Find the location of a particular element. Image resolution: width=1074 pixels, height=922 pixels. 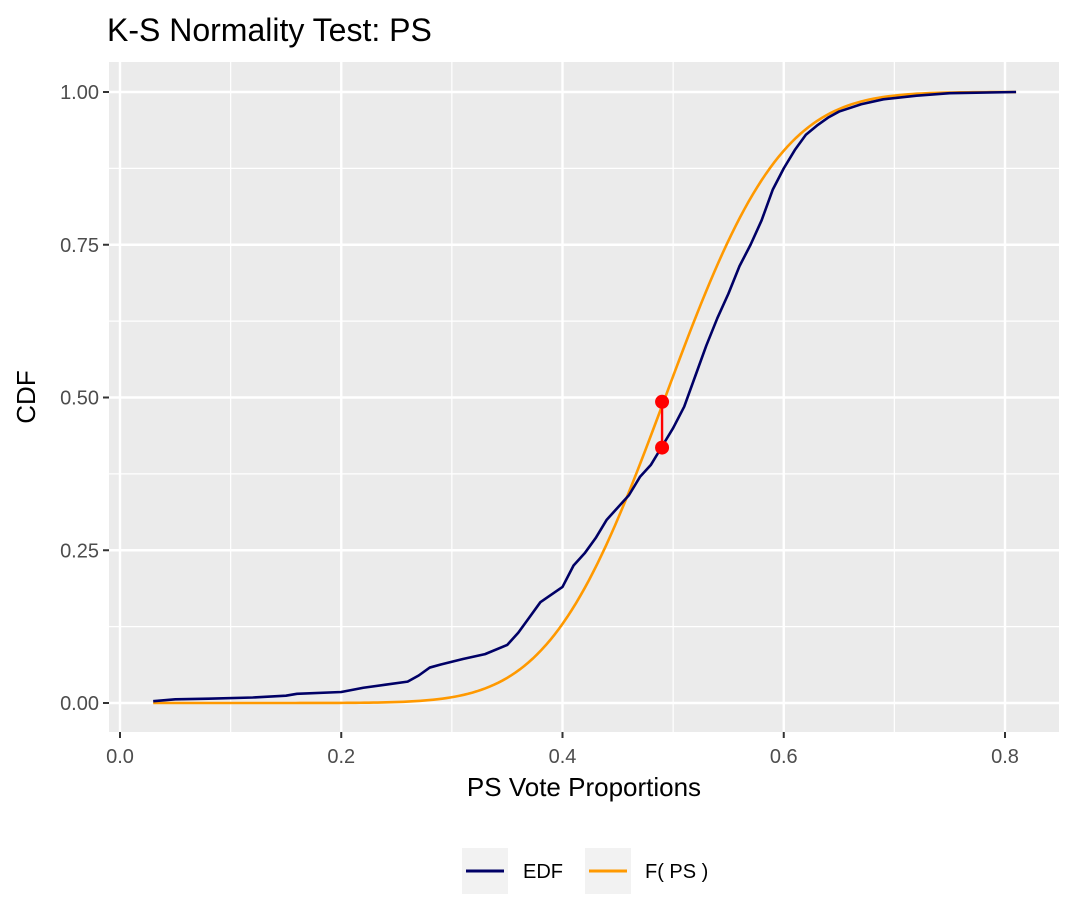

x-axis-title: PS Vote Proportions is located at coordinates (584, 787).